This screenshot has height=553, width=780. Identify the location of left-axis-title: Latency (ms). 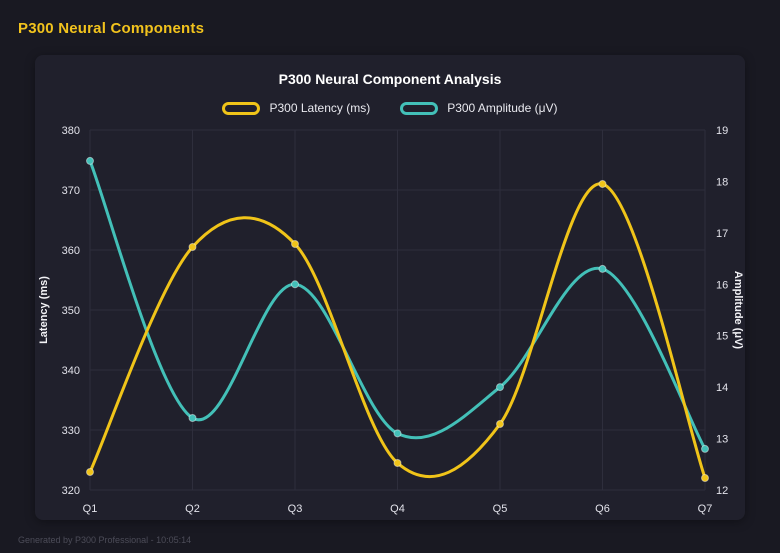
(44, 310).